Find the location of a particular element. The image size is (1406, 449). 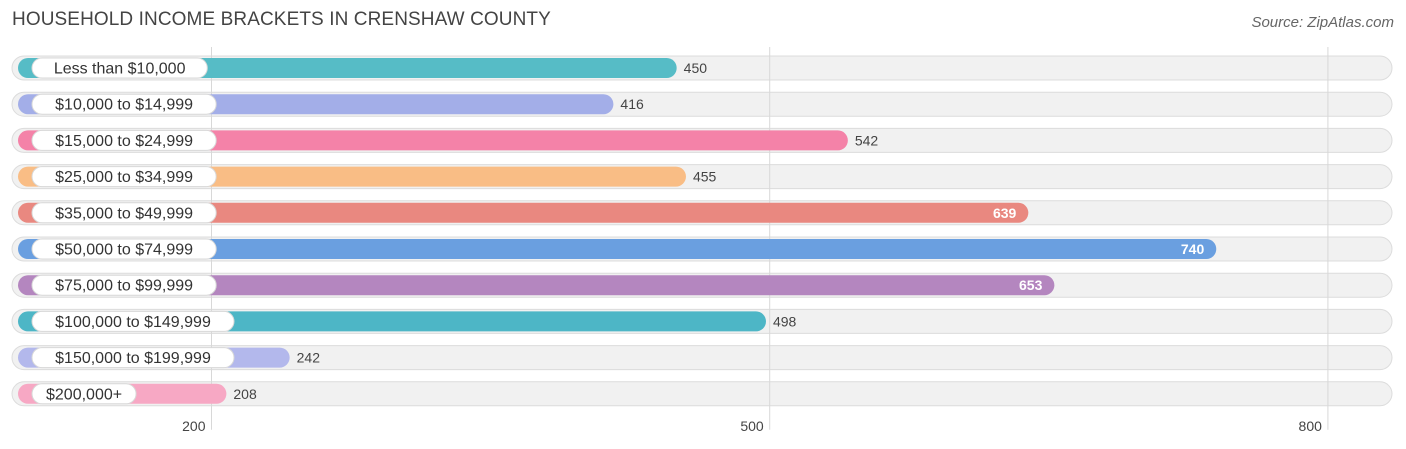

category-label: $150,000 to $199,999 is located at coordinates (133, 358).